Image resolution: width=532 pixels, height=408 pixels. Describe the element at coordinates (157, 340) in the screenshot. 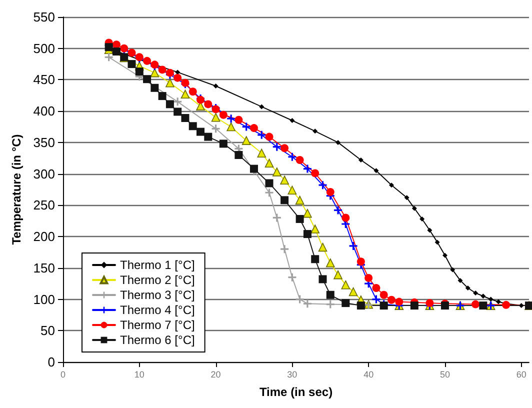

I see `legend-label: Thermo 6 [°C]` at that location.